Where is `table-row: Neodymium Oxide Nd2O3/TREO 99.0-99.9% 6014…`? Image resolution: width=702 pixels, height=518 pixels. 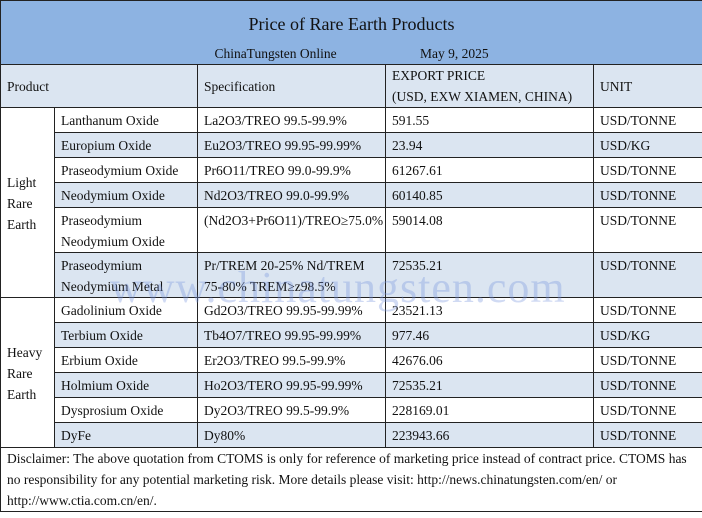 table-row: Neodymium Oxide Nd2O3/TREO 99.0-99.9% 6014… is located at coordinates (351, 195).